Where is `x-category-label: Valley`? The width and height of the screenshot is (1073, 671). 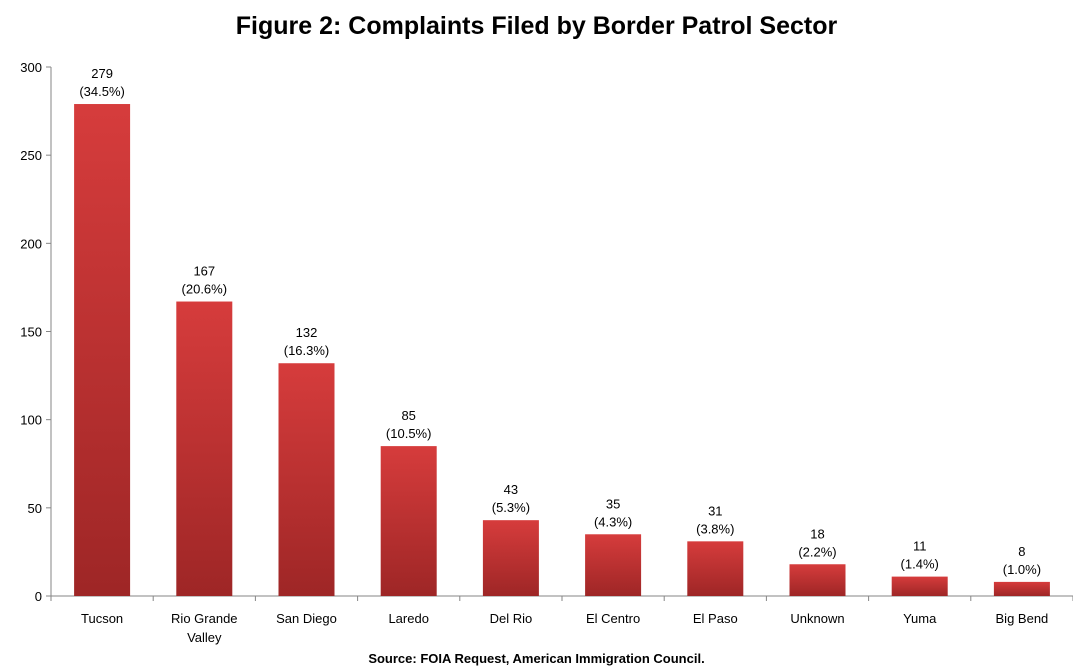 x-category-label: Valley is located at coordinates (204, 637).